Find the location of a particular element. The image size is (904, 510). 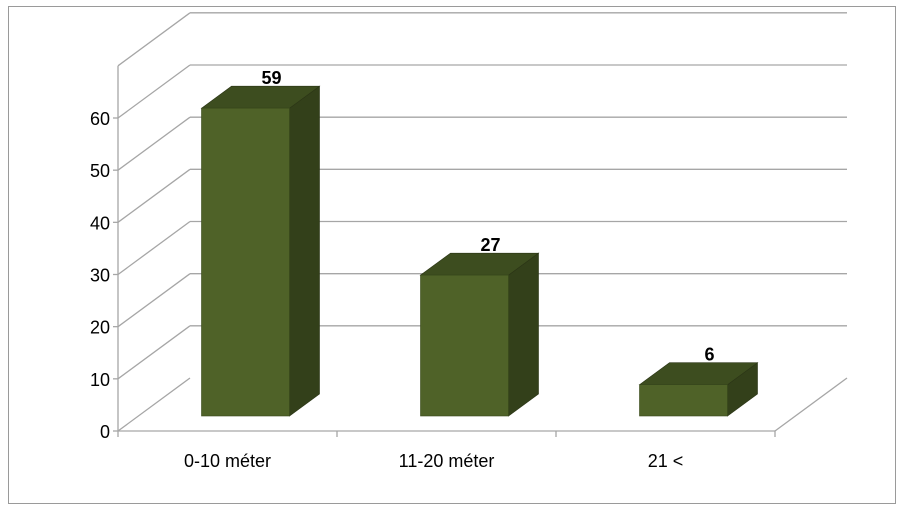

y-tick-label: 30 is located at coordinates (100, 276).